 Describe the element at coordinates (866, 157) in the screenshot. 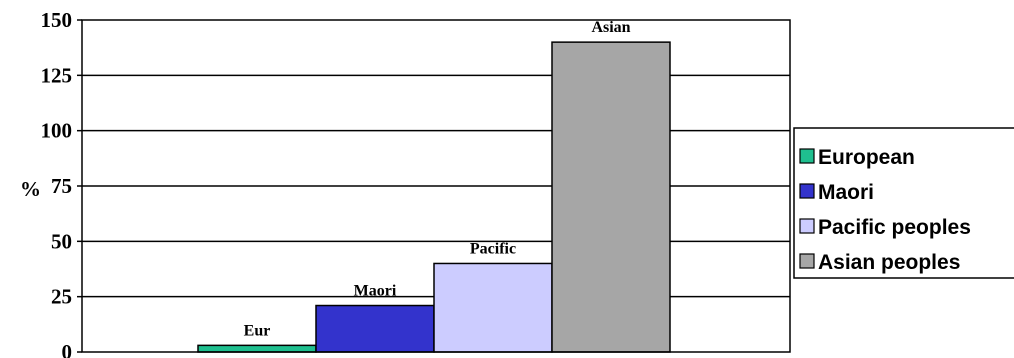

I see `legend-label: European` at that location.